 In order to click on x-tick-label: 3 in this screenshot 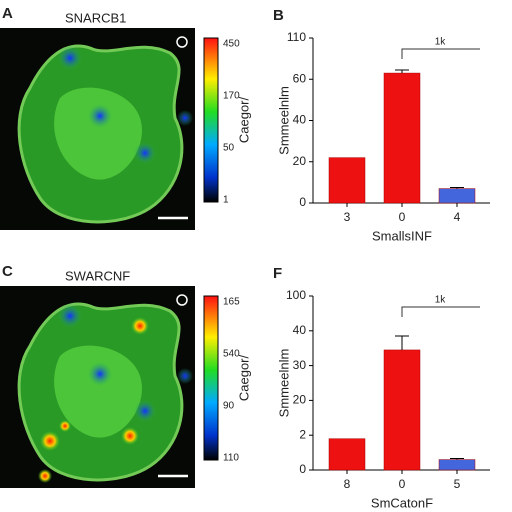, I will do `click(347, 217)`.